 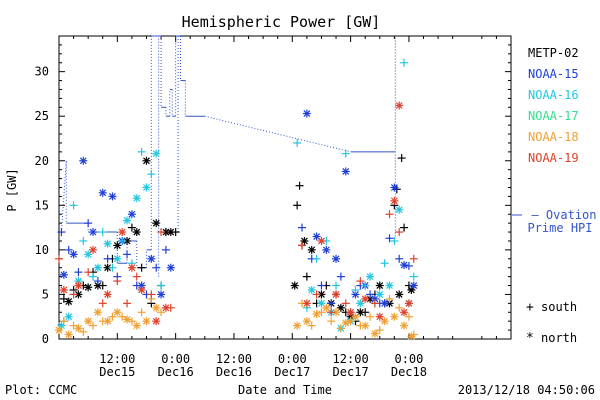 I want to click on y-tick-label: 0, so click(x=45, y=339).